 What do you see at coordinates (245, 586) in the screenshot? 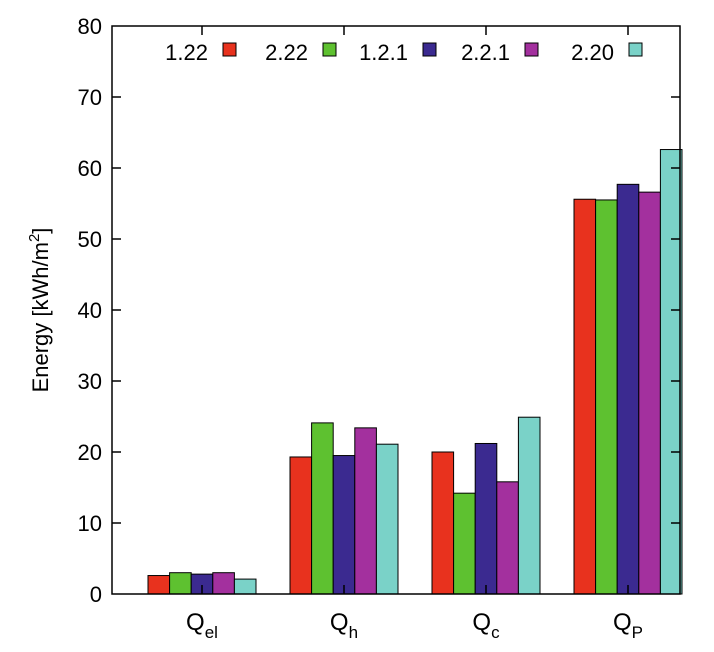
I see `bar-2-20-el` at bounding box center [245, 586].